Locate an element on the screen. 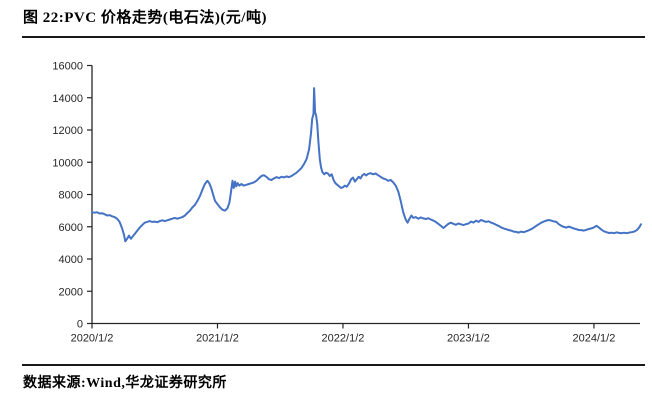 This screenshot has height=403, width=652. bottom-divider is located at coordinates (333, 365).